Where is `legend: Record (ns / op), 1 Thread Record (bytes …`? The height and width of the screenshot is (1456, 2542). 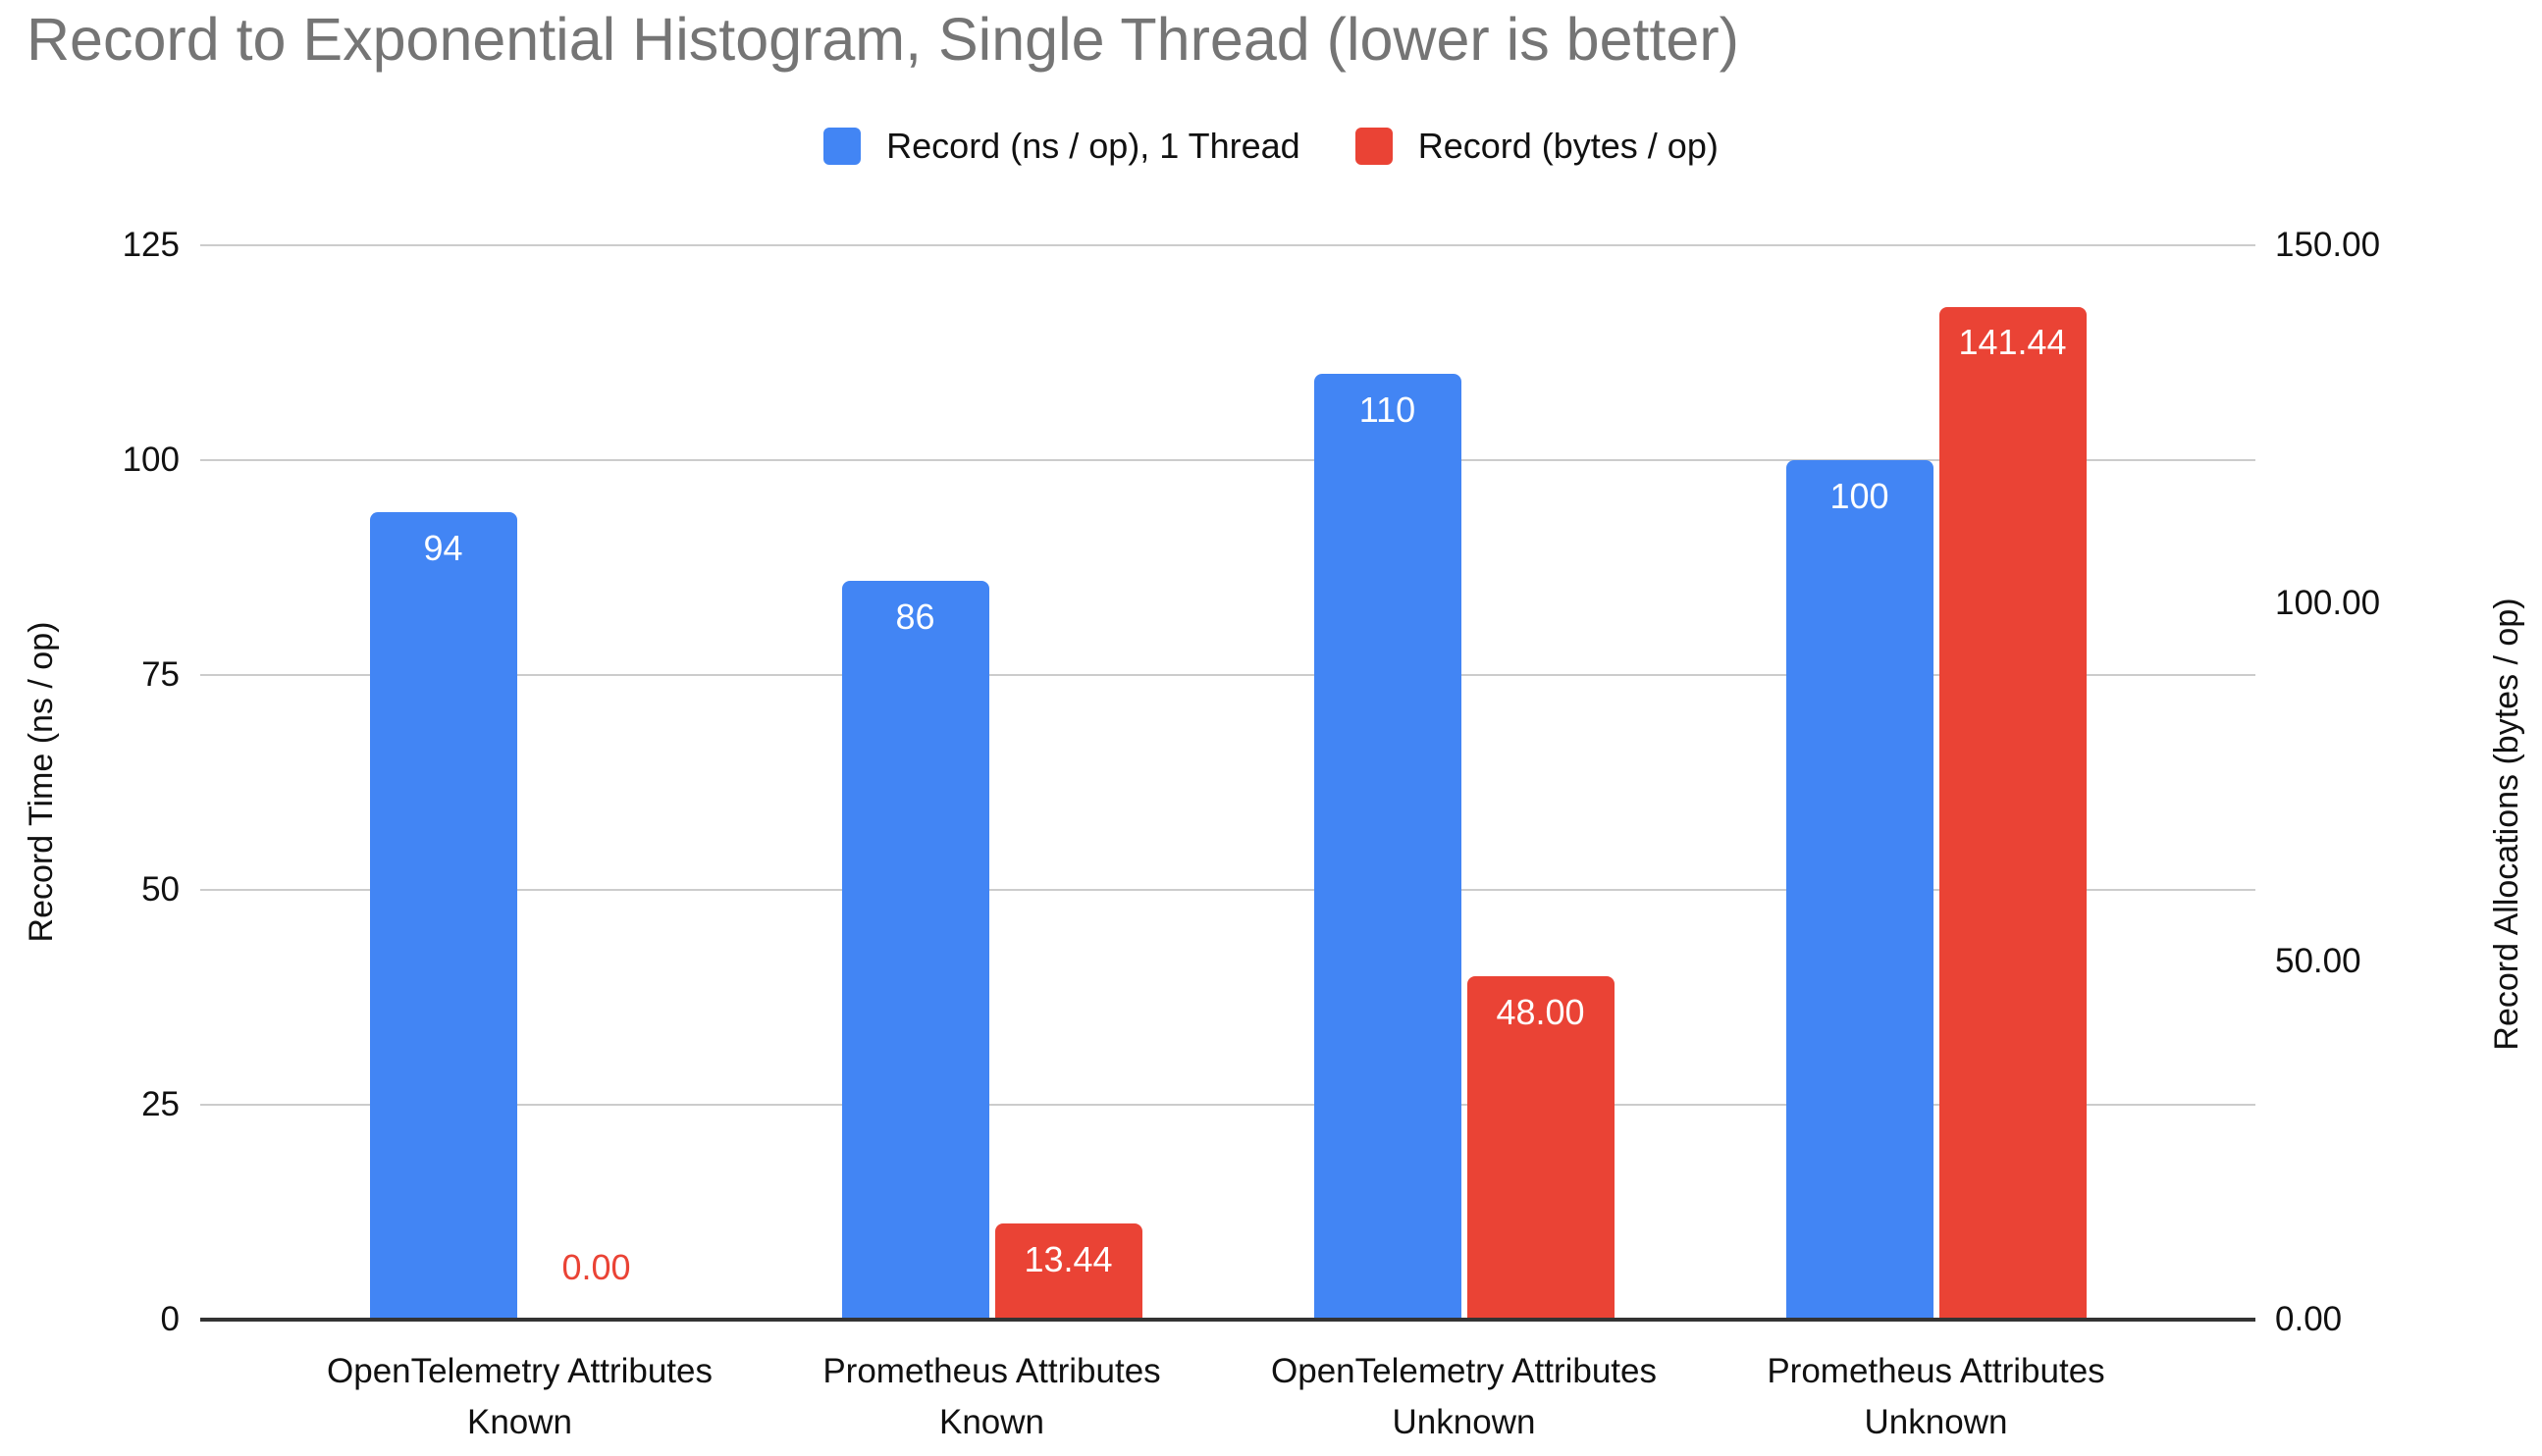 legend: Record (ns / op), 1 Thread Record (bytes … is located at coordinates (1271, 146).